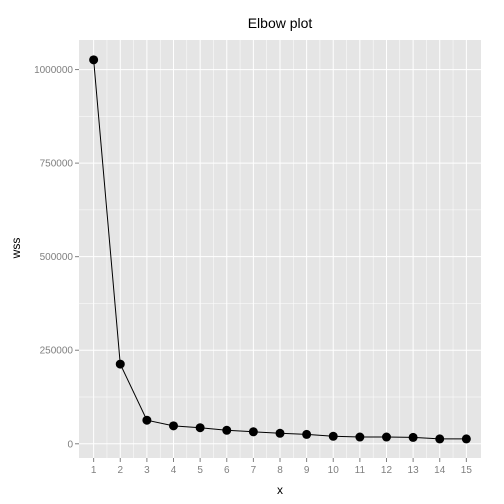 The width and height of the screenshot is (504, 504). Describe the element at coordinates (57, 351) in the screenshot. I see `y-tick-label: 250000` at that location.